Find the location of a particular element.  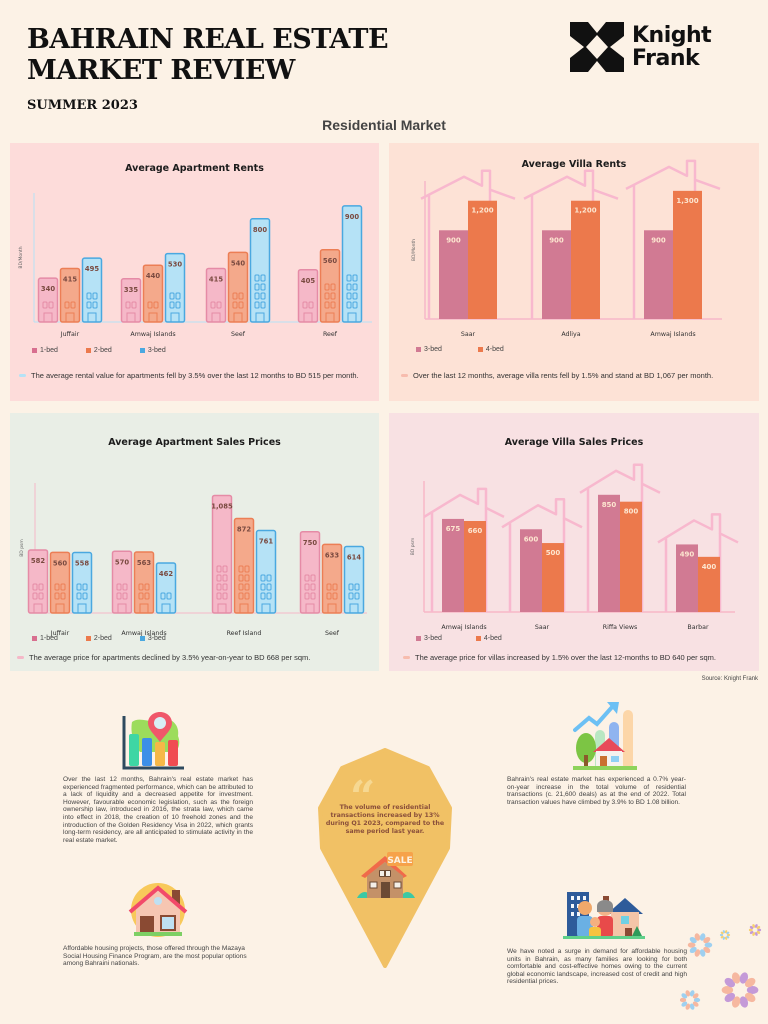

data-label: 415 is located at coordinates (216, 279).